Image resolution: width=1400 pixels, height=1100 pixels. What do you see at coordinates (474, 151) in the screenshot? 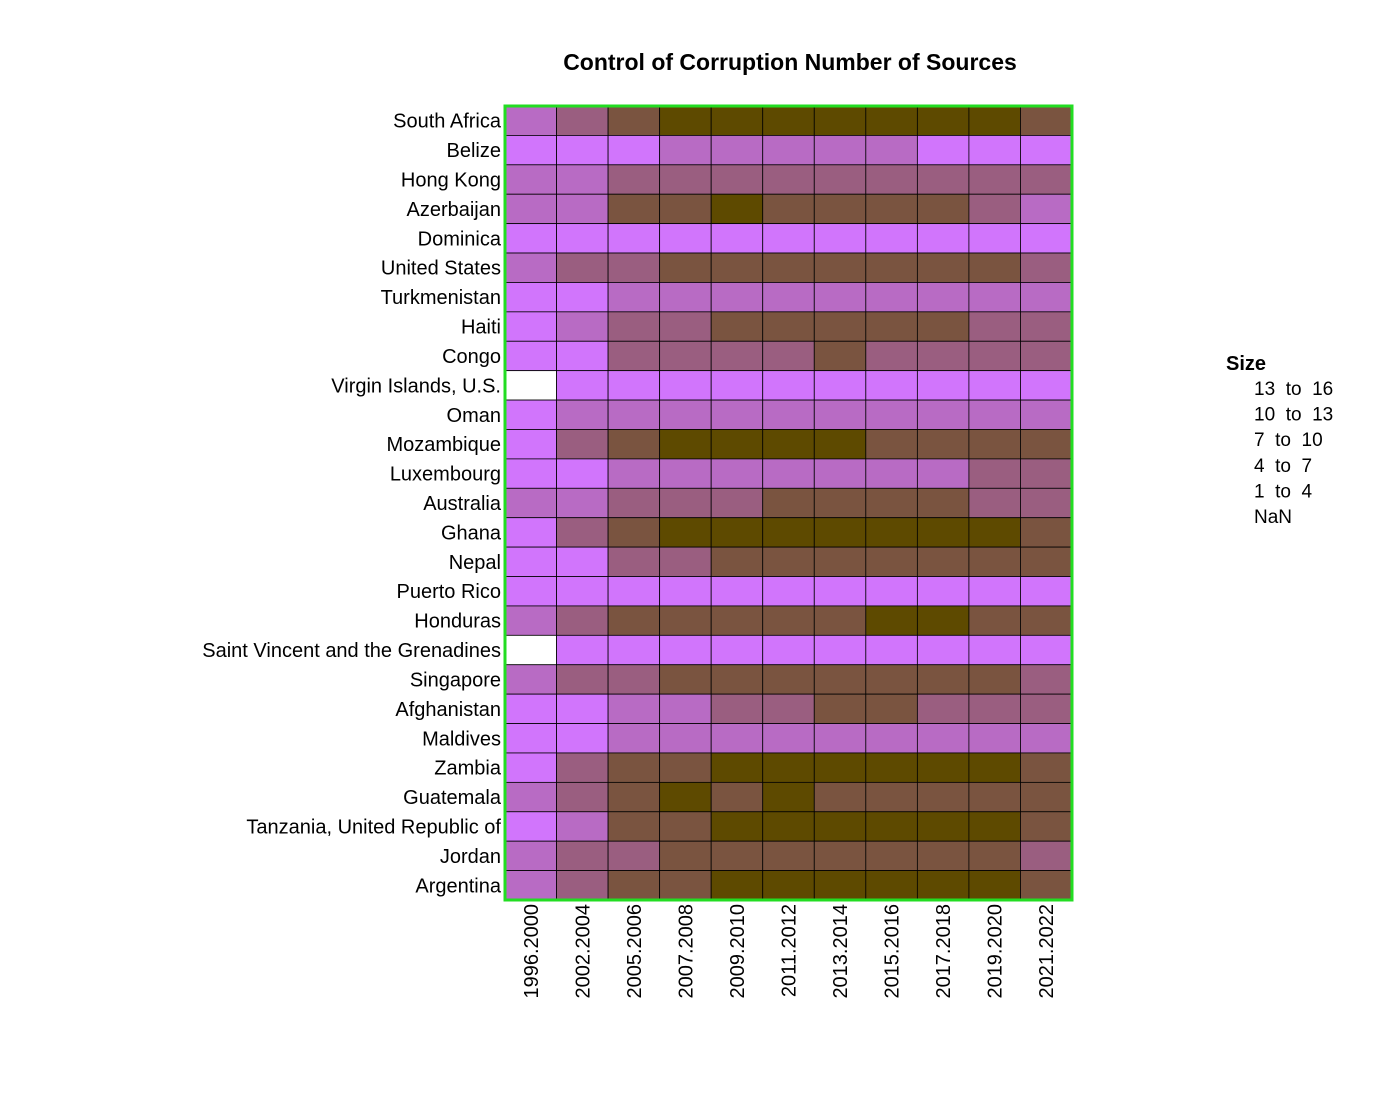
I see `row-label: Belize` at bounding box center [474, 151].